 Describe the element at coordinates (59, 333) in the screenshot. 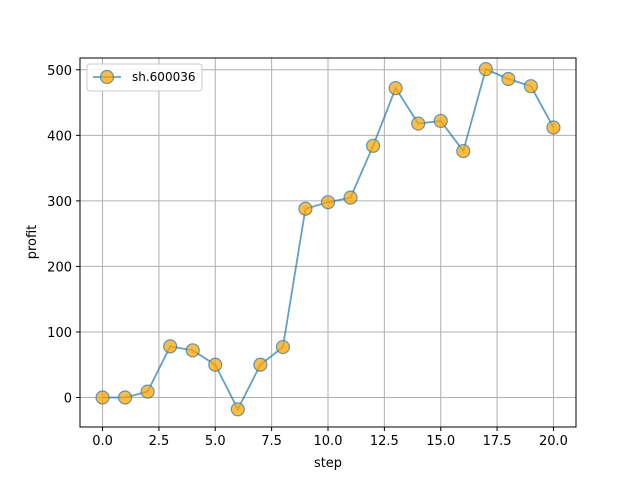

I see `y-tick-label: 100` at that location.